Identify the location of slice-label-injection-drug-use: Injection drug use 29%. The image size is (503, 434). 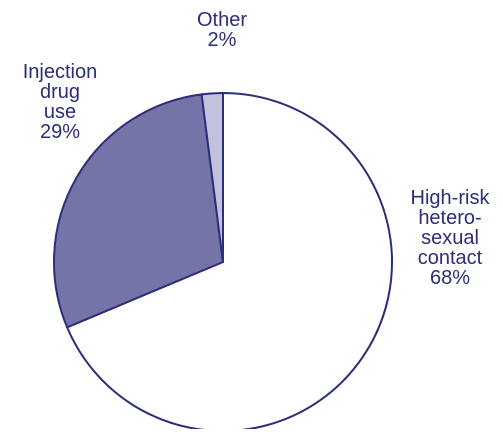
(60, 102).